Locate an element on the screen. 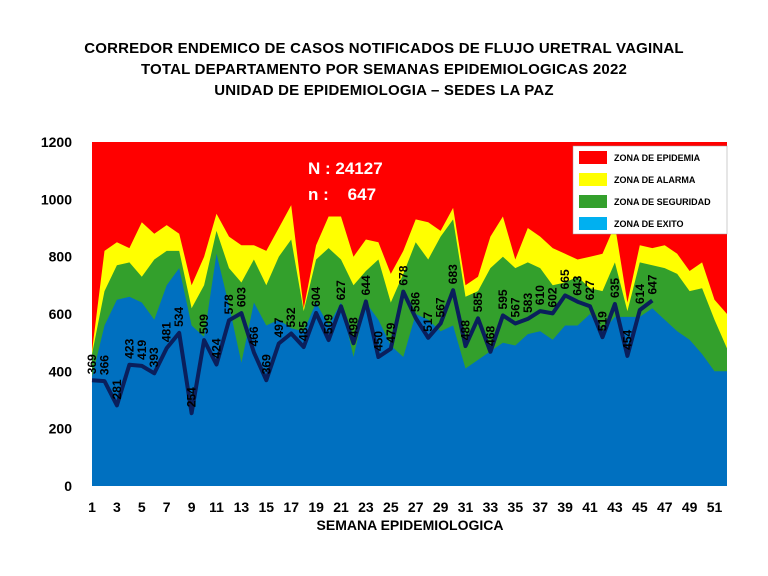  data-label: 665 is located at coordinates (565, 279).